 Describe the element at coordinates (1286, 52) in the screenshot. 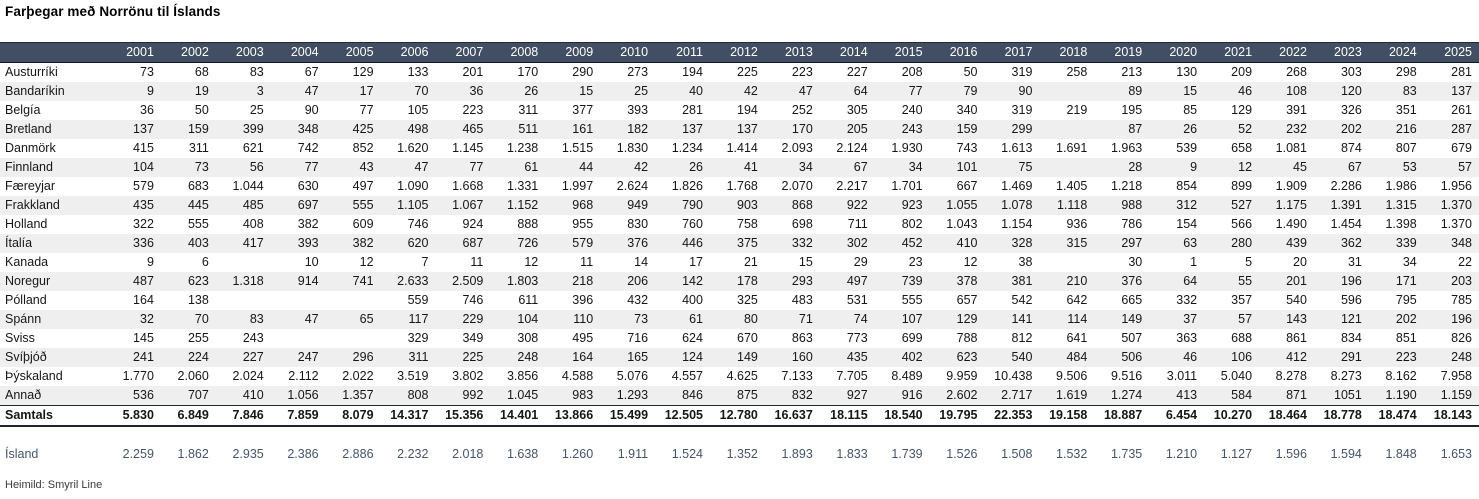

I see `year-header: 2022` at that location.